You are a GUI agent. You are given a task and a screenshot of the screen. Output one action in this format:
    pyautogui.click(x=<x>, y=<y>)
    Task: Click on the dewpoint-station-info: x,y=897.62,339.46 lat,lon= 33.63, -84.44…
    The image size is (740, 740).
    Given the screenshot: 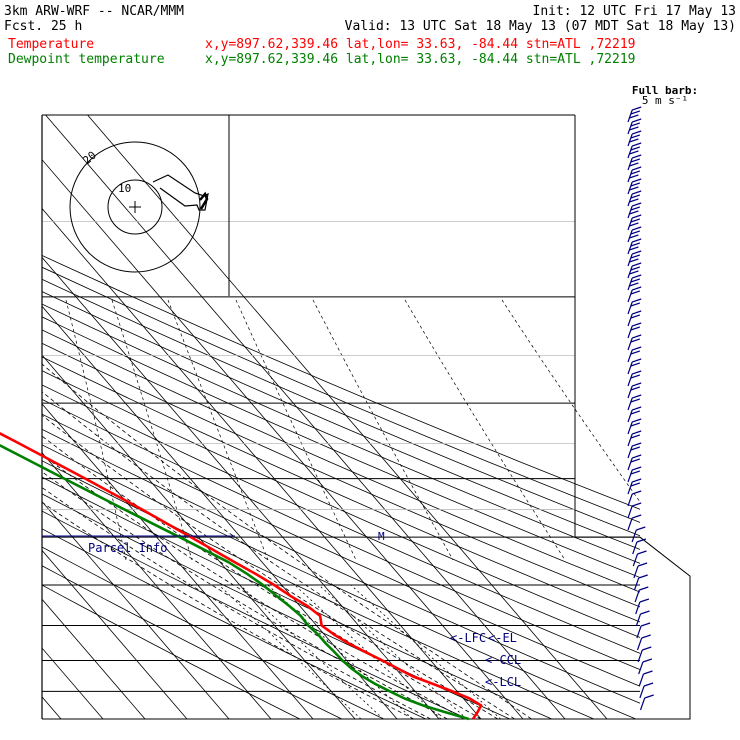 What is the action you would take?
    pyautogui.click(x=420, y=59)
    